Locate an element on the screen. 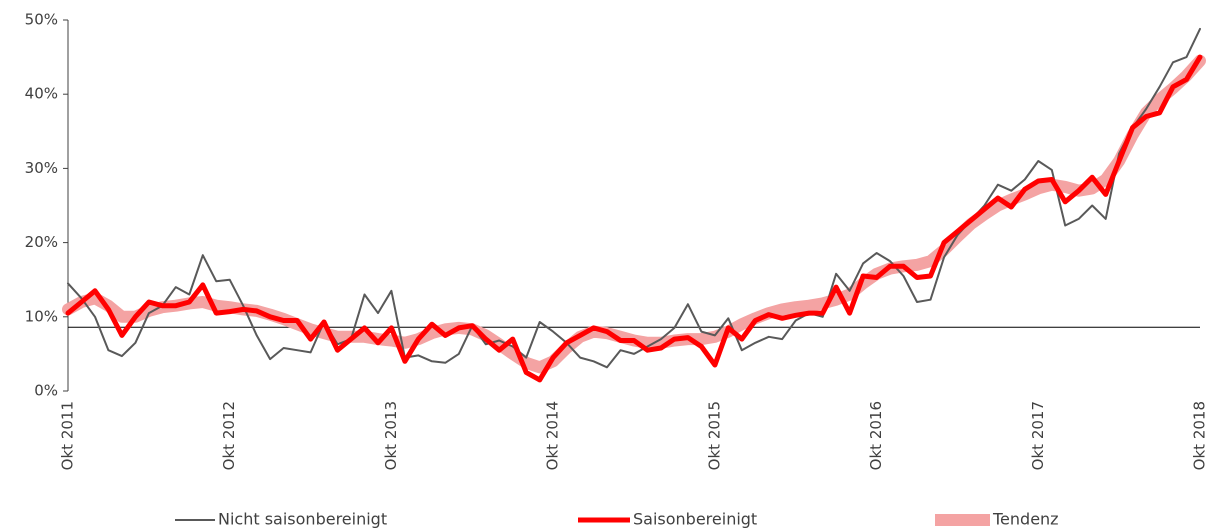 This screenshot has width=1213, height=531. x-tick-label: Okt 2012 is located at coordinates (229, 435).